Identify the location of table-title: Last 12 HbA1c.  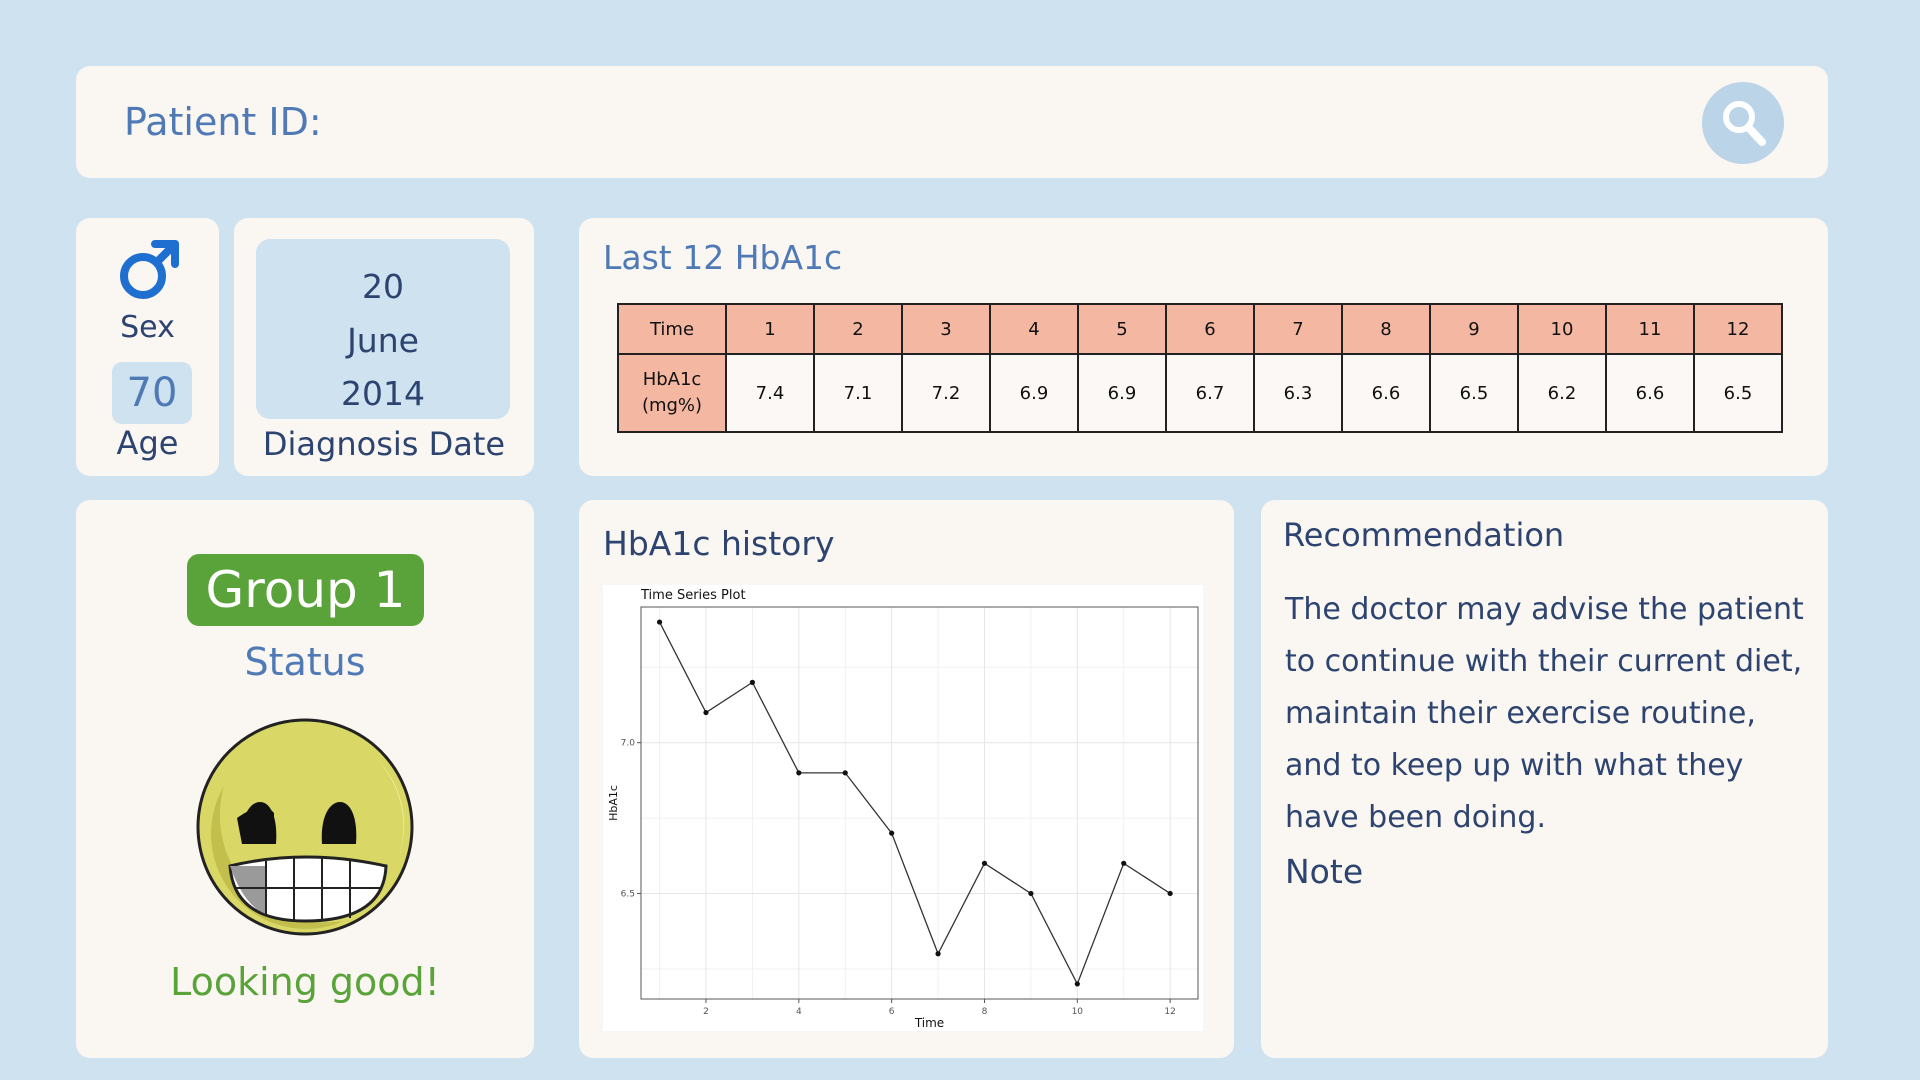
(723, 257).